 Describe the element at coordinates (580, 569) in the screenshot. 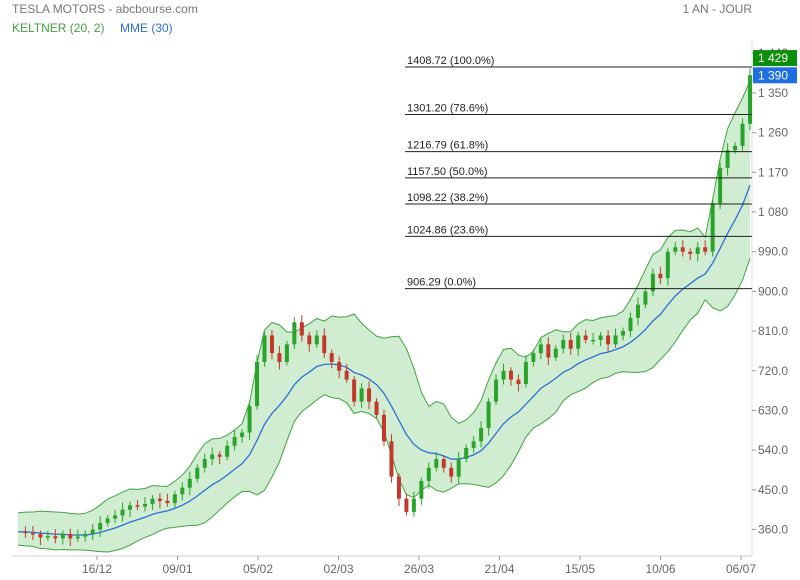

I see `x-tick-label: 15/05` at that location.